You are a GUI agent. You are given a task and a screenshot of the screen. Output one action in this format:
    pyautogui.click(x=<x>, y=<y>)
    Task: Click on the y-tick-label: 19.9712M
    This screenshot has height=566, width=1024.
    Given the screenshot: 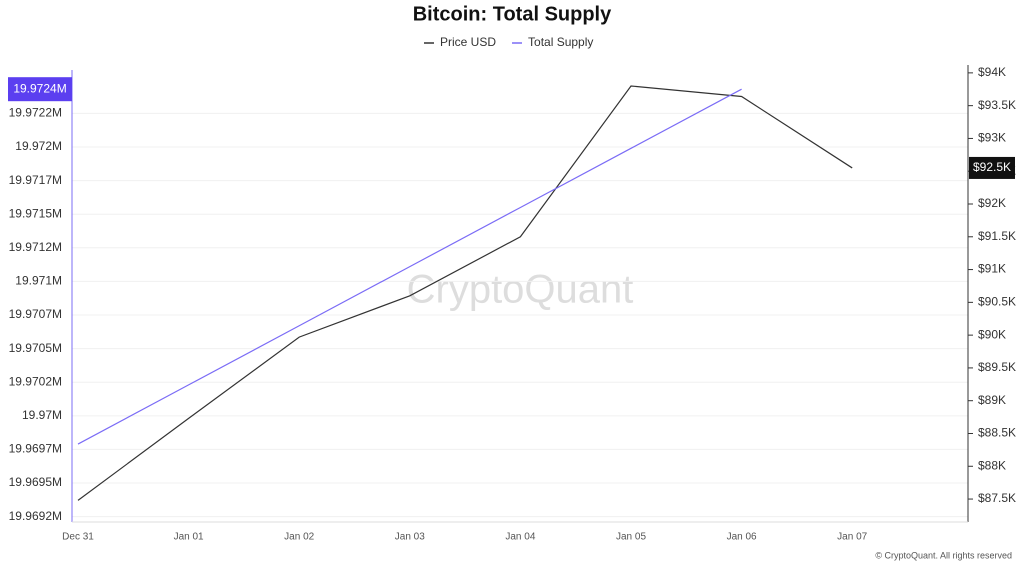 What is the action you would take?
    pyautogui.click(x=35, y=247)
    